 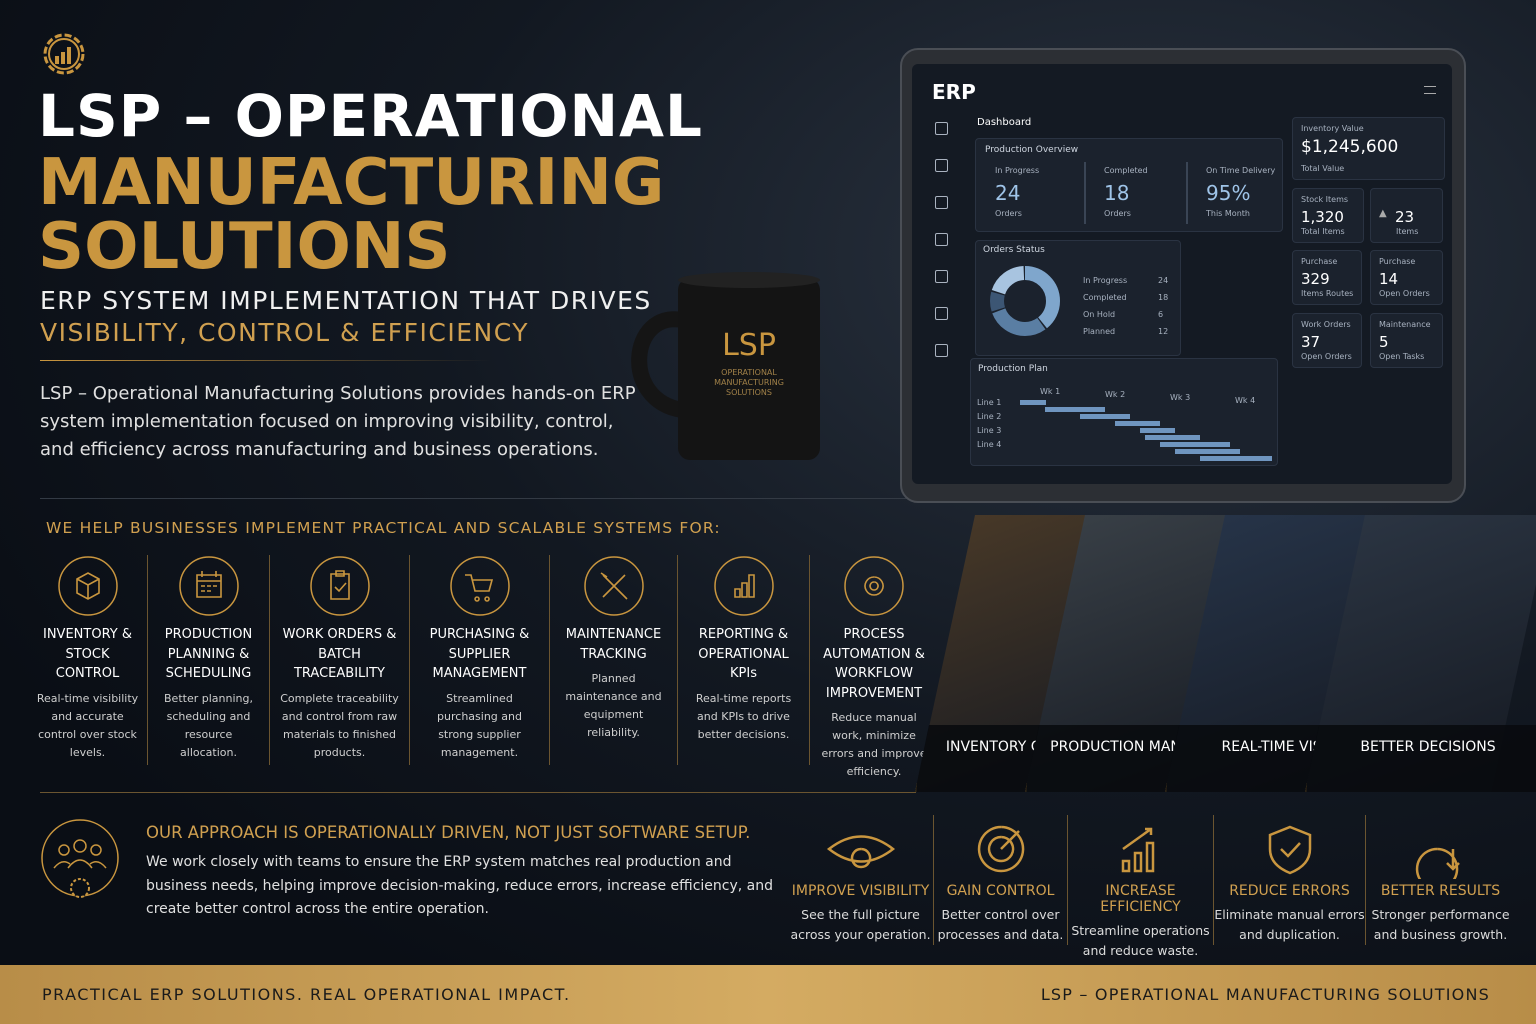 I want to click on kpi-label: In Progress, so click(x=1017, y=170).